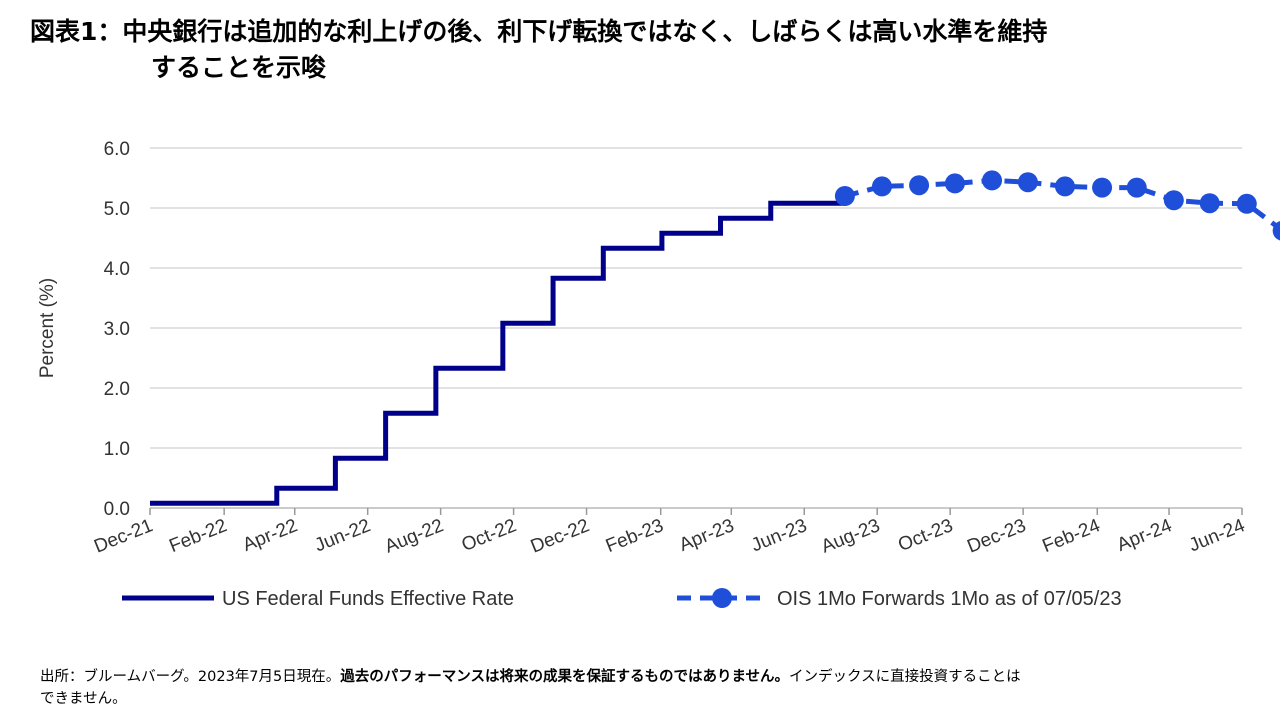 The height and width of the screenshot is (720, 1280). What do you see at coordinates (117, 449) in the screenshot?
I see `y-tick-label: 1.0` at bounding box center [117, 449].